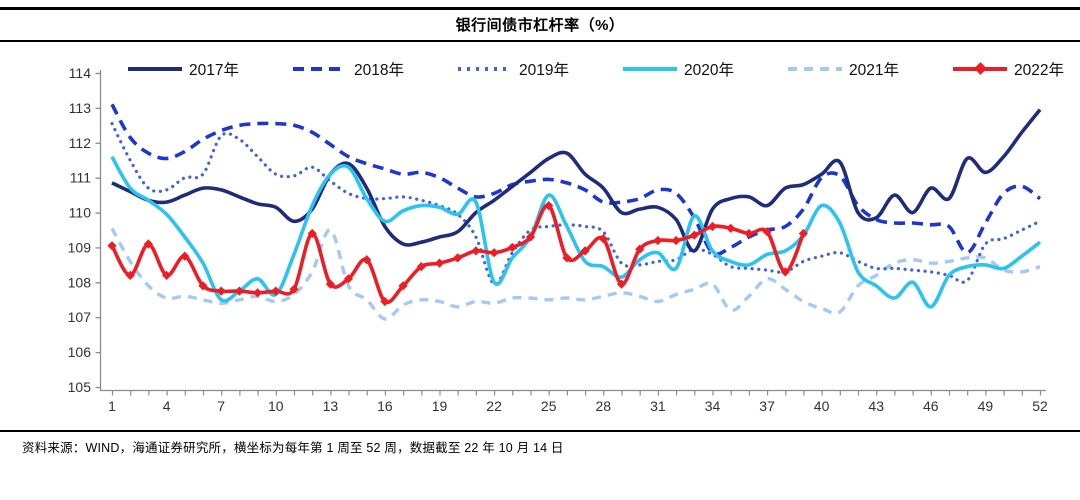 This screenshot has height=500, width=1080. I want to click on legend-item-2019年: 2019年, so click(513, 69).